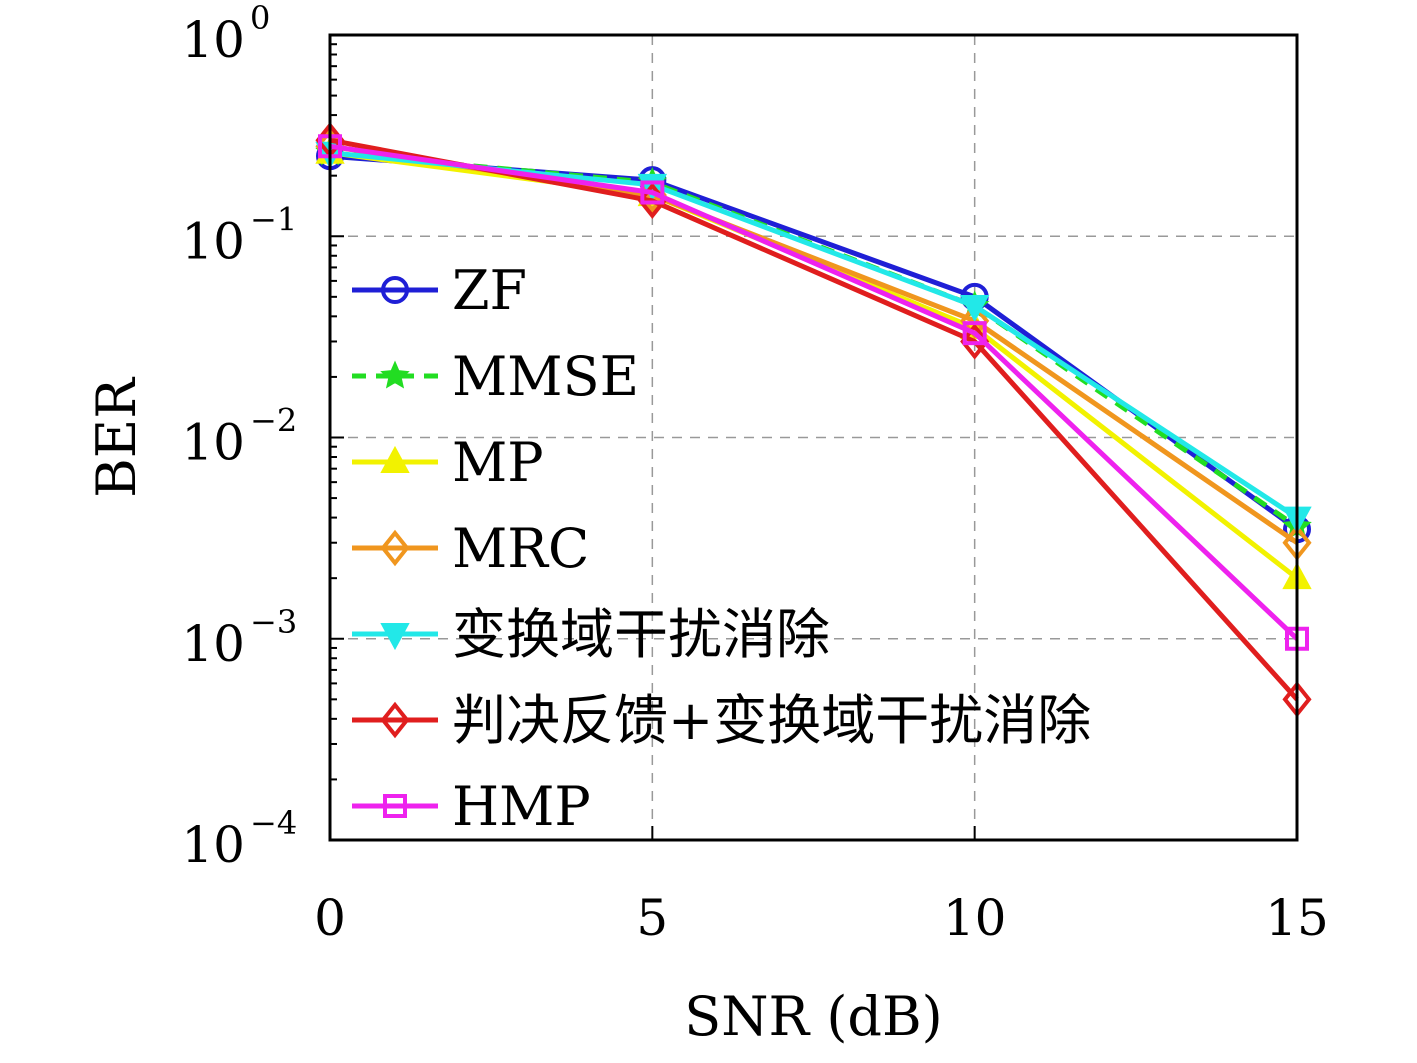 Image resolution: width=1417 pixels, height=1063 pixels. I want to click on legend-label: HMP, so click(521, 806).